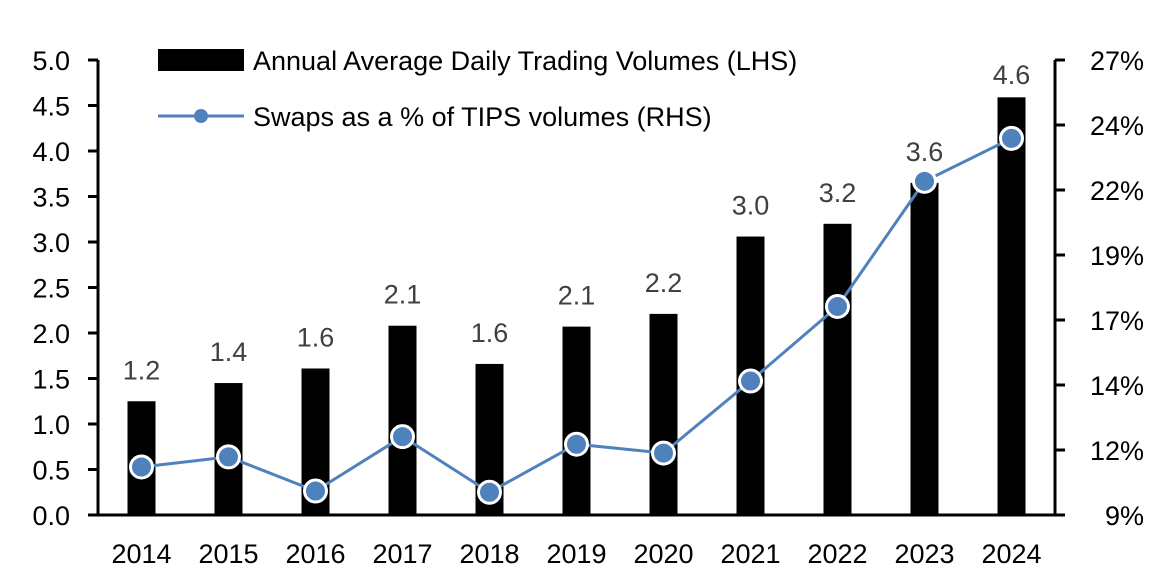 The height and width of the screenshot is (584, 1152). What do you see at coordinates (924, 181) in the screenshot?
I see `line-point-2023` at bounding box center [924, 181].